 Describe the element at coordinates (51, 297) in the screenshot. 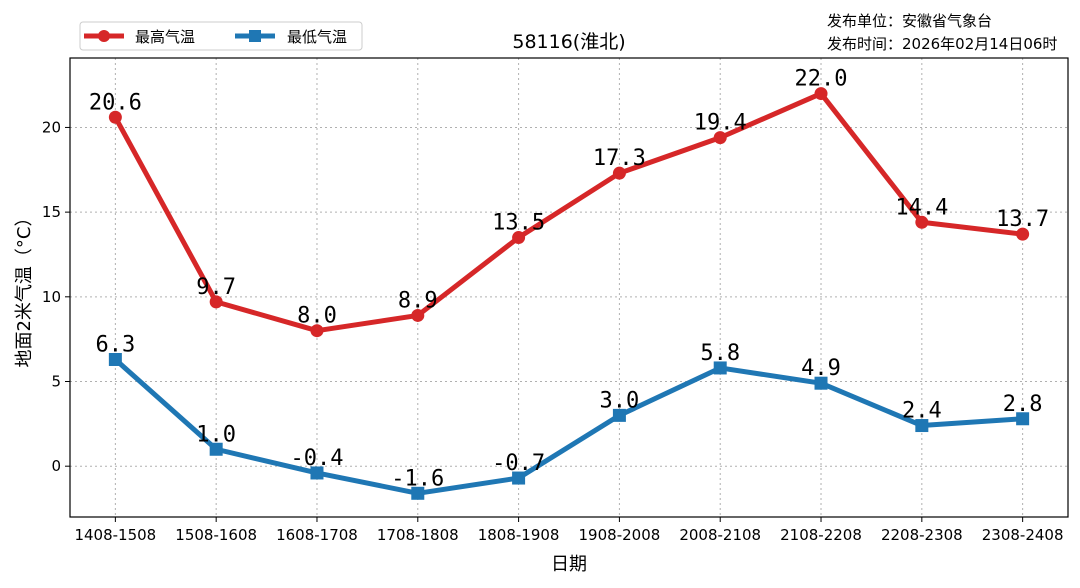

I see `y-tick-label: 10` at that location.